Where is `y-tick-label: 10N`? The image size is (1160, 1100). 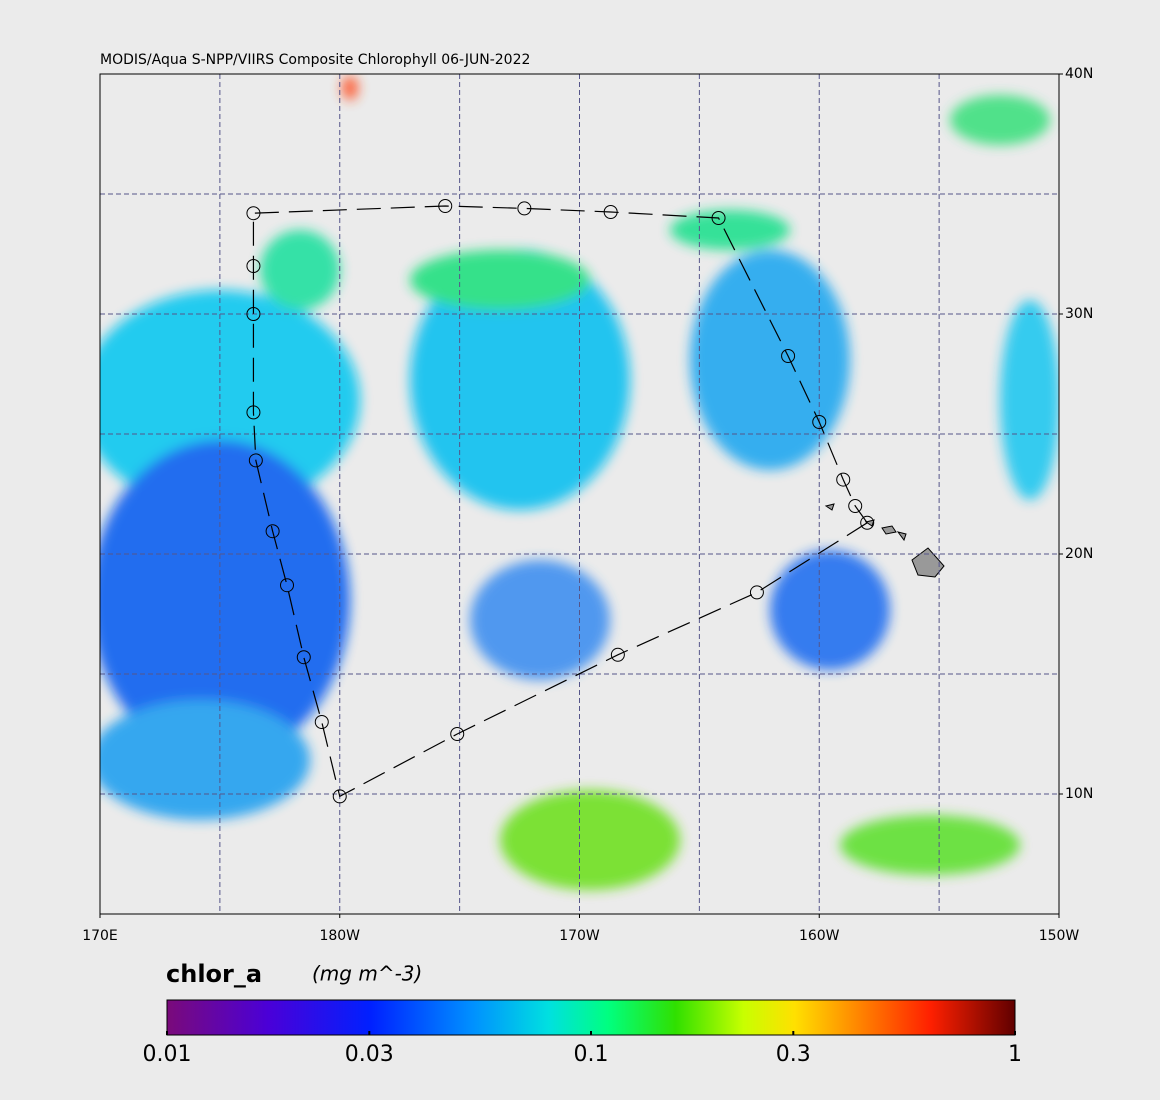
y-tick-label: 10N is located at coordinates (1079, 794).